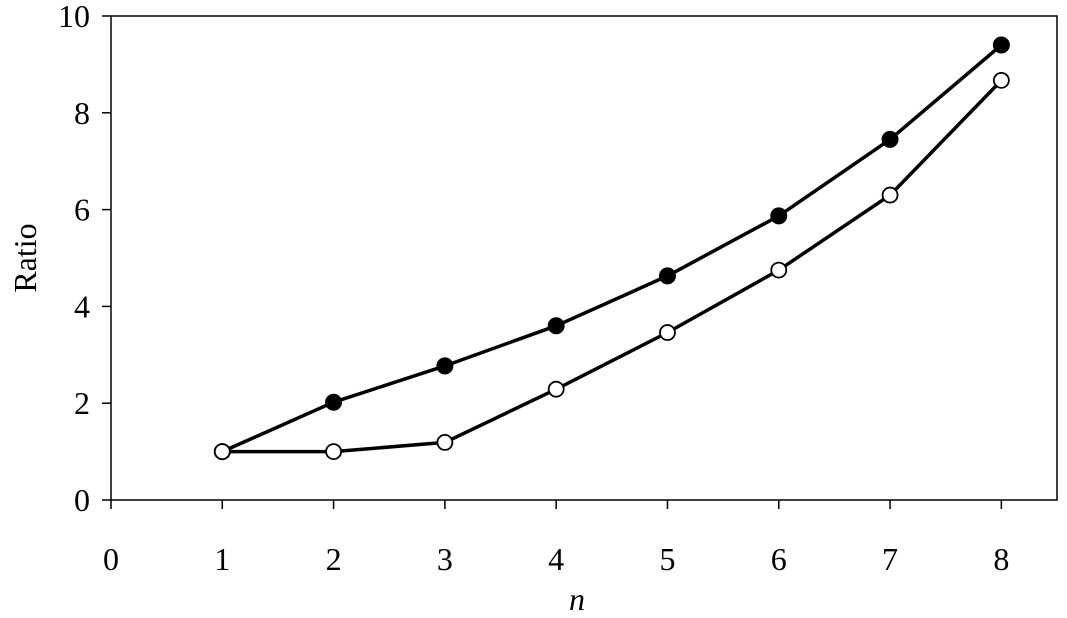  I want to click on x-tick-label: 5, so click(667, 559).